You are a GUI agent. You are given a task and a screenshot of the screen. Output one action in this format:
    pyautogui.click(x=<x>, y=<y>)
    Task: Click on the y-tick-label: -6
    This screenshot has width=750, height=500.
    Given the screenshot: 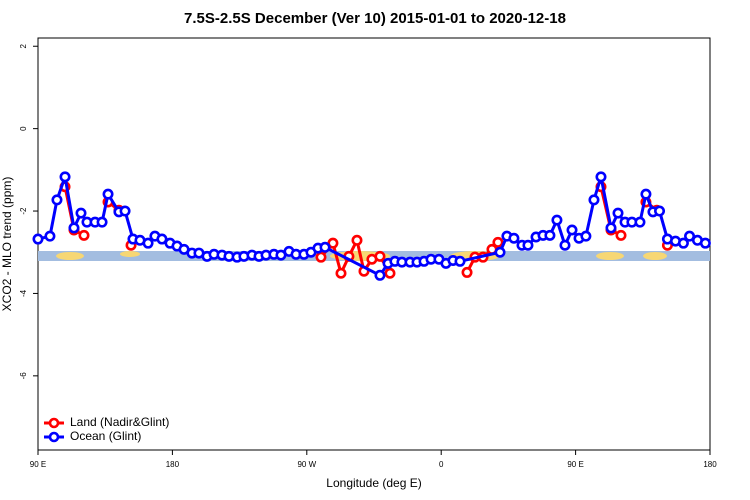 What is the action you would take?
    pyautogui.click(x=23, y=376)
    